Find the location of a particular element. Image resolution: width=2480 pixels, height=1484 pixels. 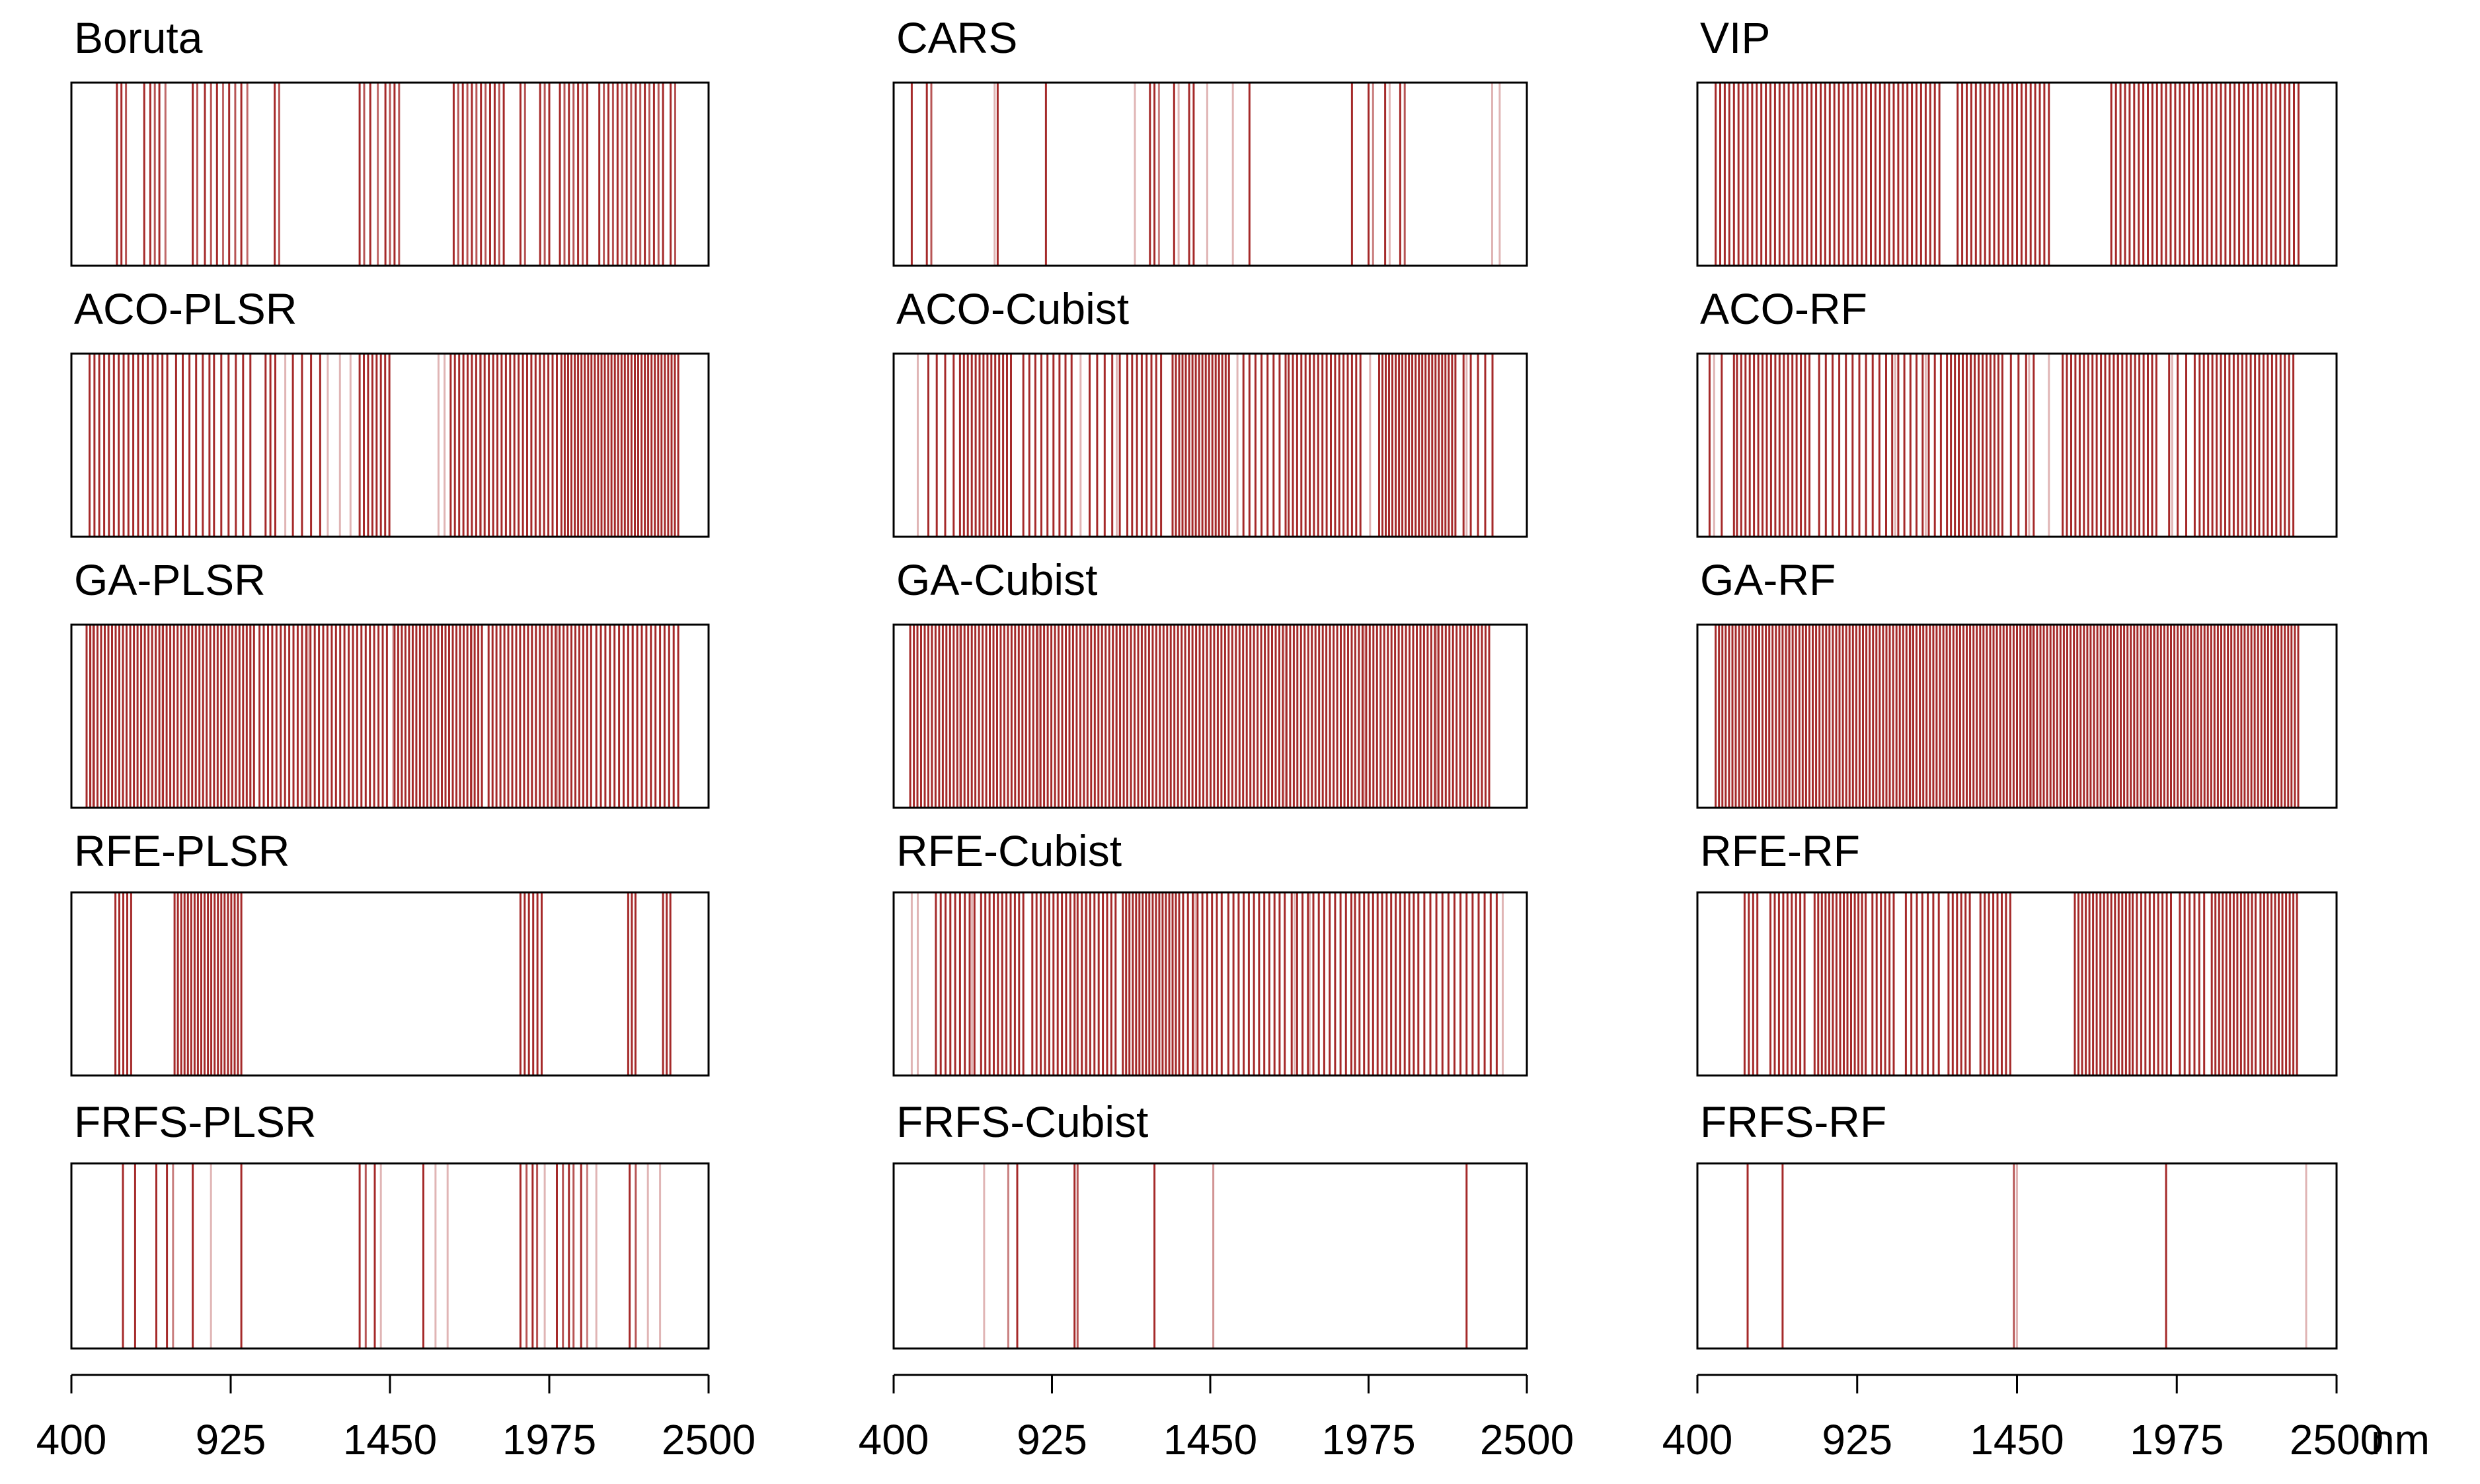

panel-aco-cubist: ACO-Cubist is located at coordinates (1210, 411).